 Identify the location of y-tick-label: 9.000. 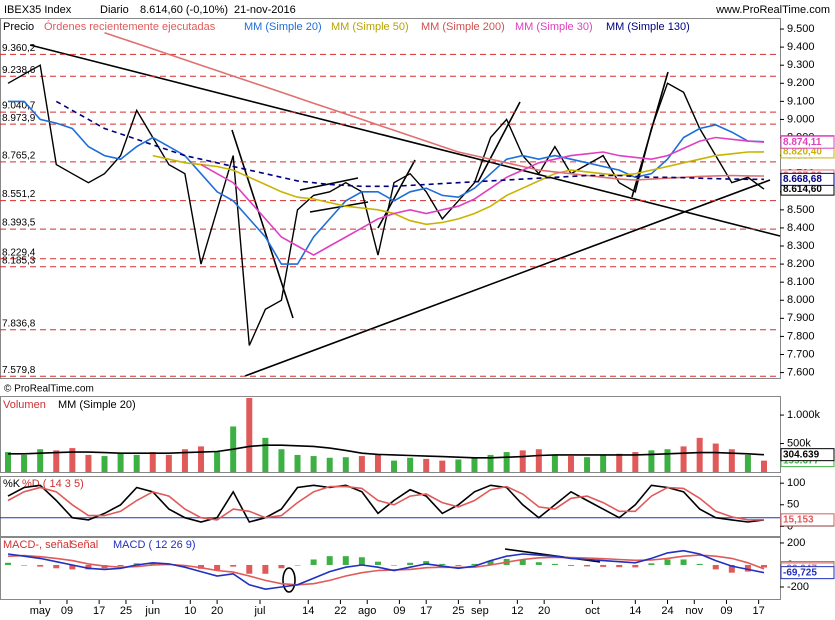
(801, 119).